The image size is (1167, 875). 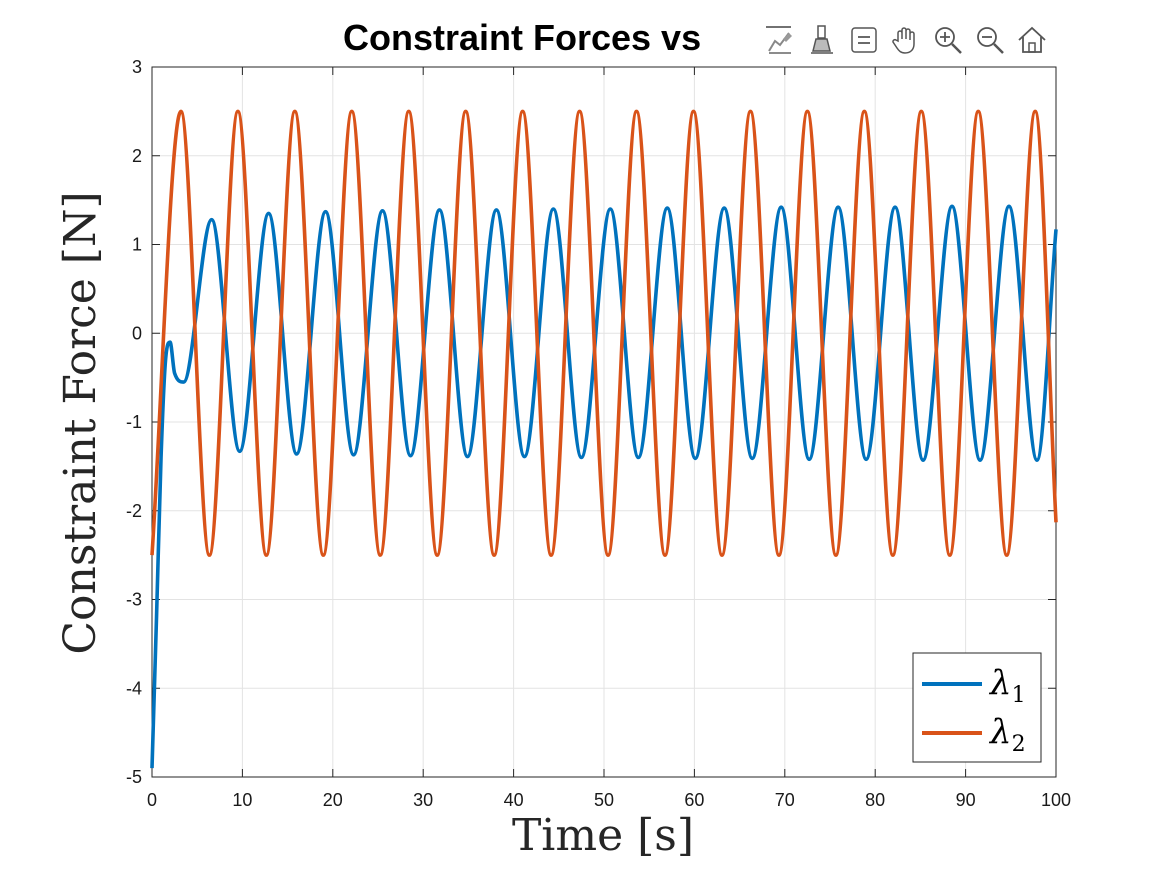 I want to click on data-tips-button, so click(x=780, y=40).